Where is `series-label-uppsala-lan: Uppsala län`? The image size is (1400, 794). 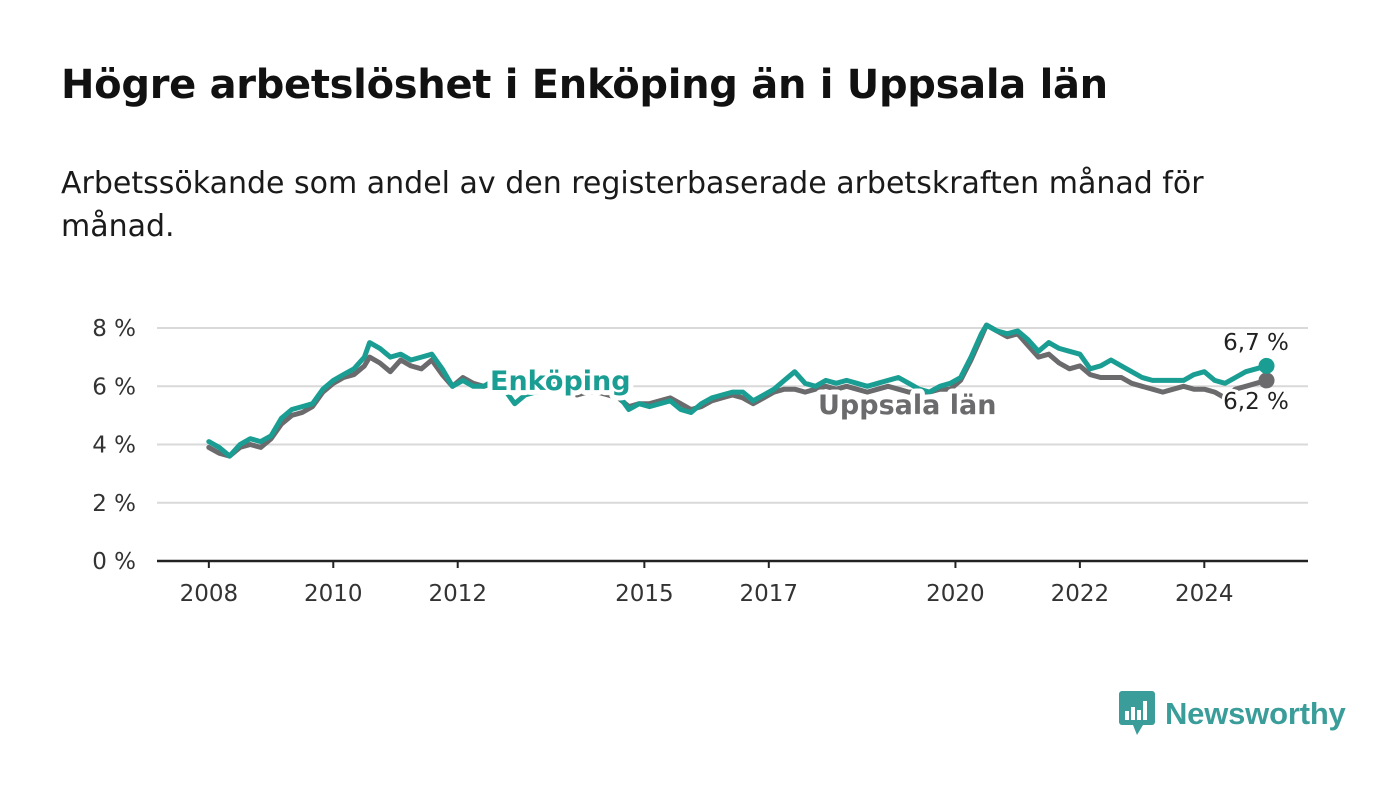
series-label-uppsala-lan: Uppsala län is located at coordinates (907, 405).